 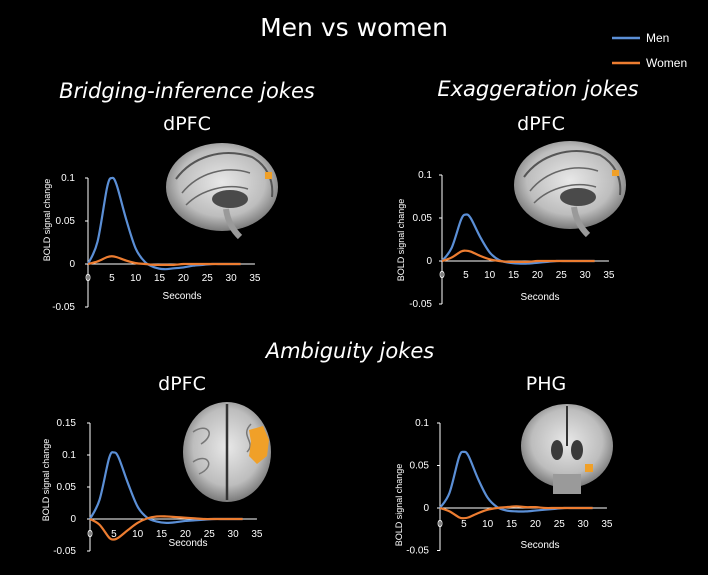 What do you see at coordinates (227, 452) in the screenshot?
I see `brain-axial-icon` at bounding box center [227, 452].